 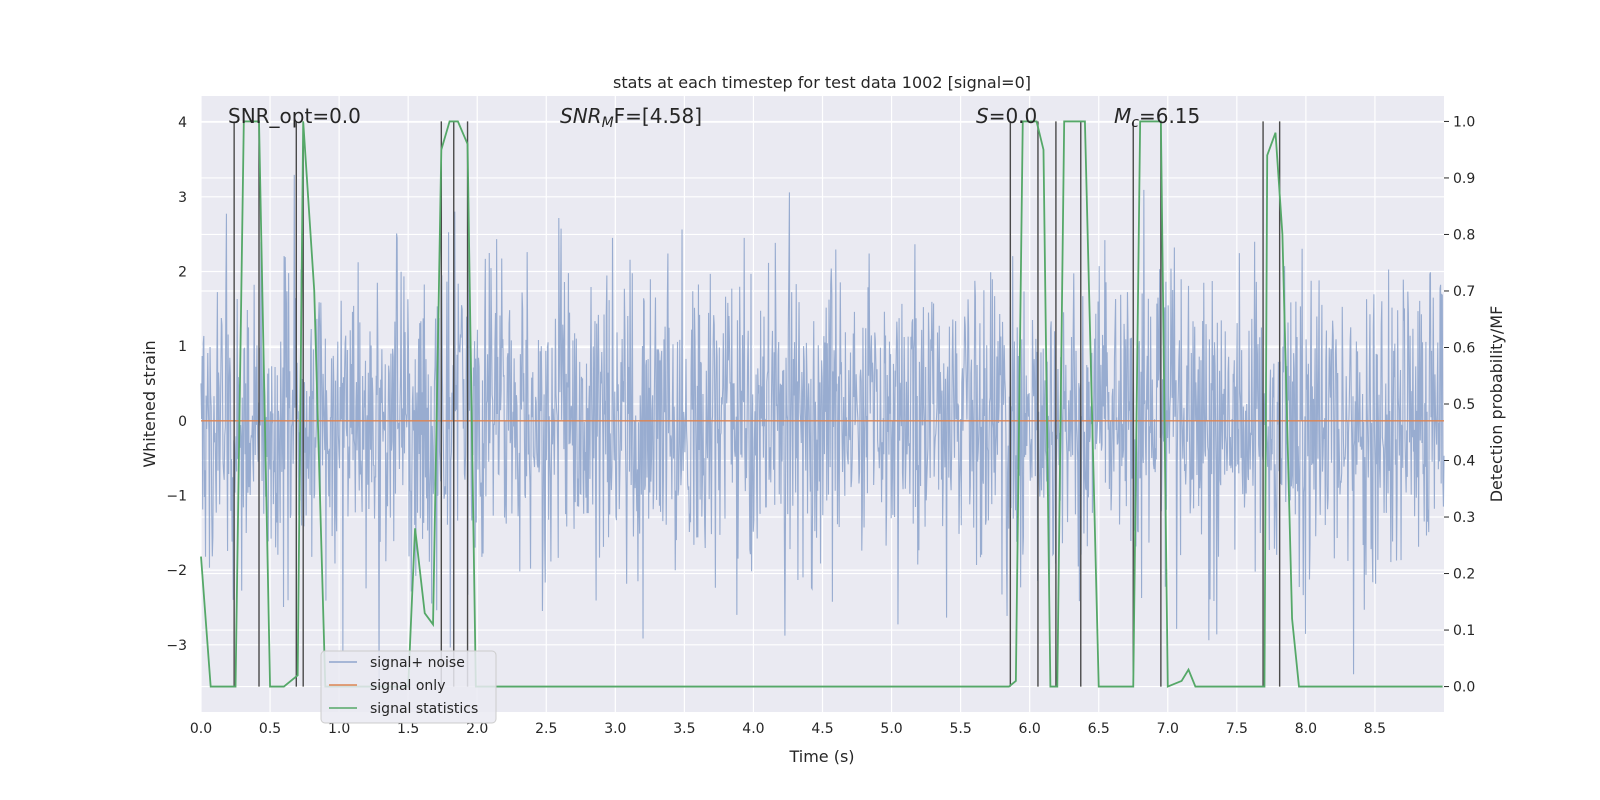 I want to click on annotation-s: S=0.0, so click(x=1006, y=116).